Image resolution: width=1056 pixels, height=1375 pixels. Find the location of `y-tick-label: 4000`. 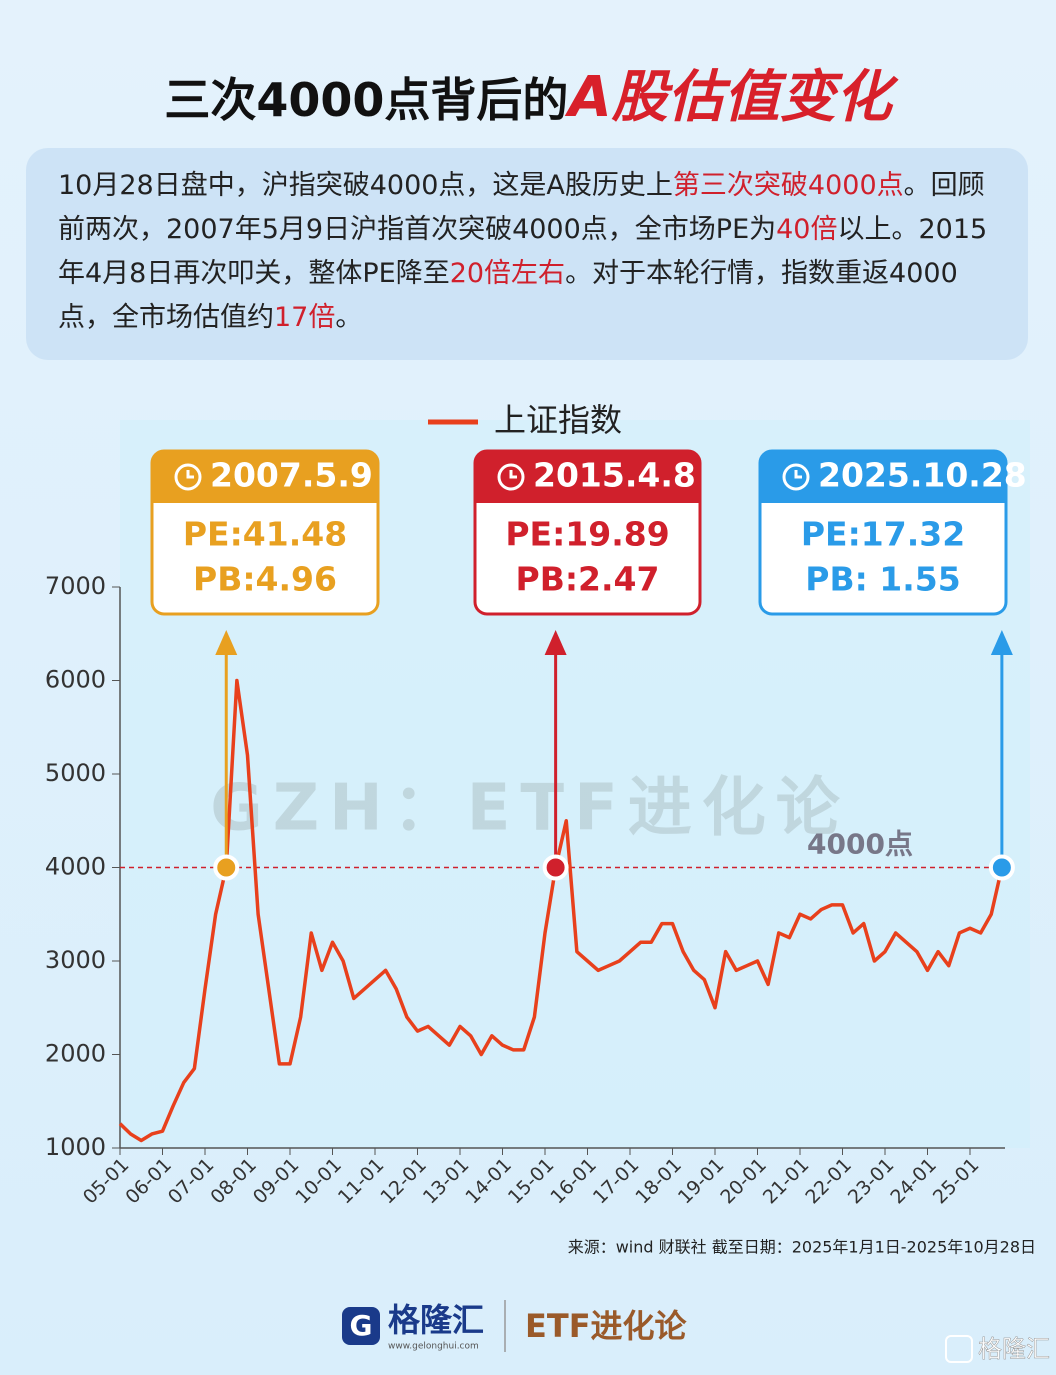

y-tick-label: 4000 is located at coordinates (75, 867).